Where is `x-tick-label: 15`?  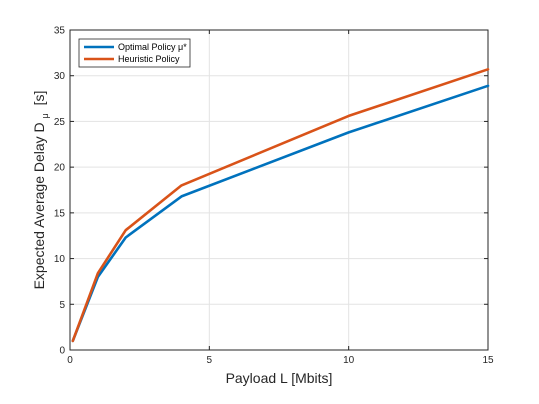
x-tick-label: 15 is located at coordinates (488, 360).